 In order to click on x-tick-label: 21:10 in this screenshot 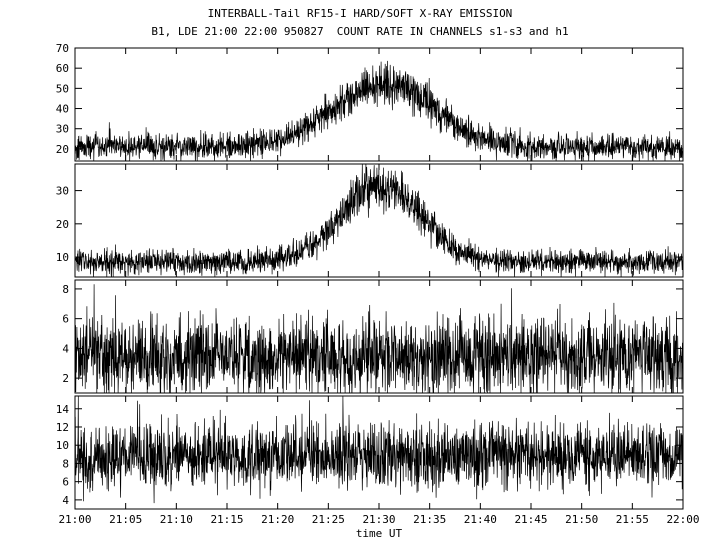, I will do `click(176, 519)`.